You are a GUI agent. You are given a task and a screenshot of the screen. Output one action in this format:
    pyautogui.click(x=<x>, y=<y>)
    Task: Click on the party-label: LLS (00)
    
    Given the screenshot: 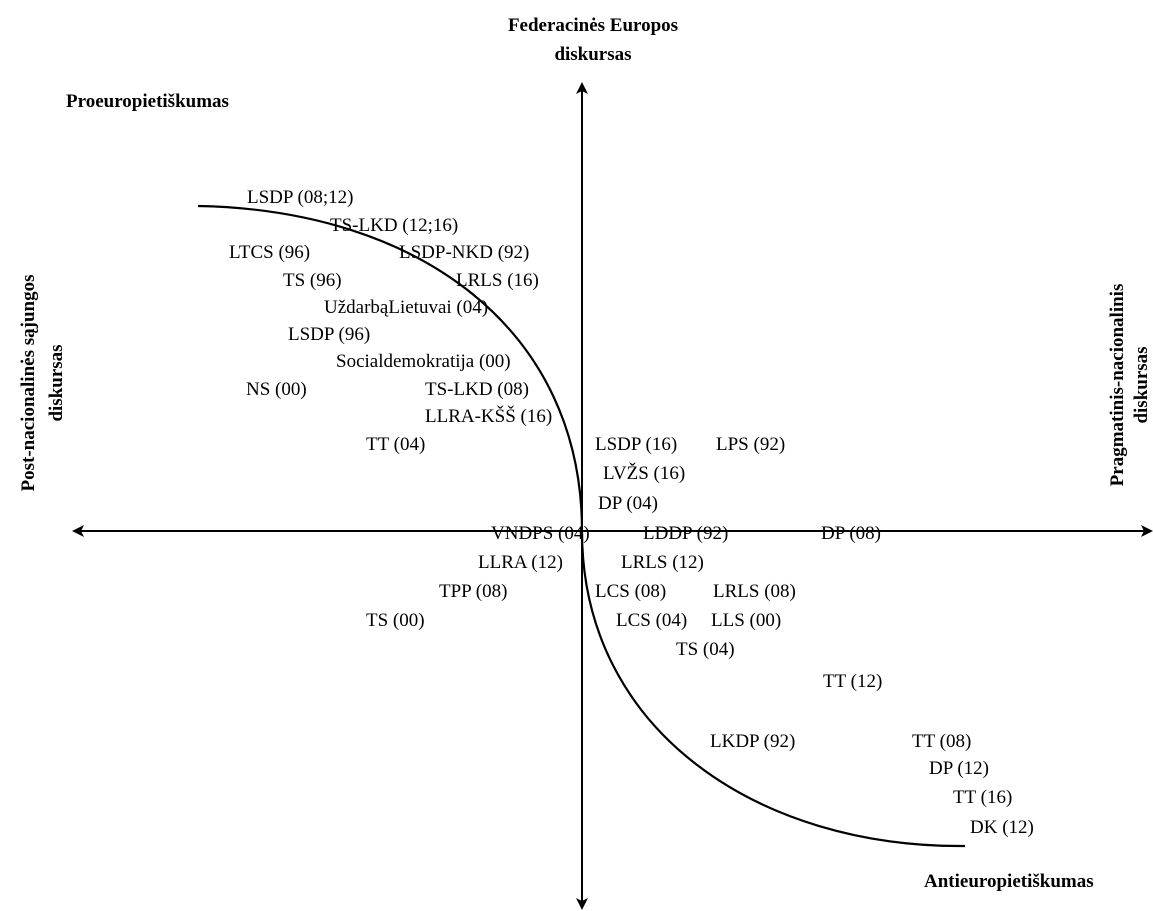 What is the action you would take?
    pyautogui.click(x=746, y=620)
    